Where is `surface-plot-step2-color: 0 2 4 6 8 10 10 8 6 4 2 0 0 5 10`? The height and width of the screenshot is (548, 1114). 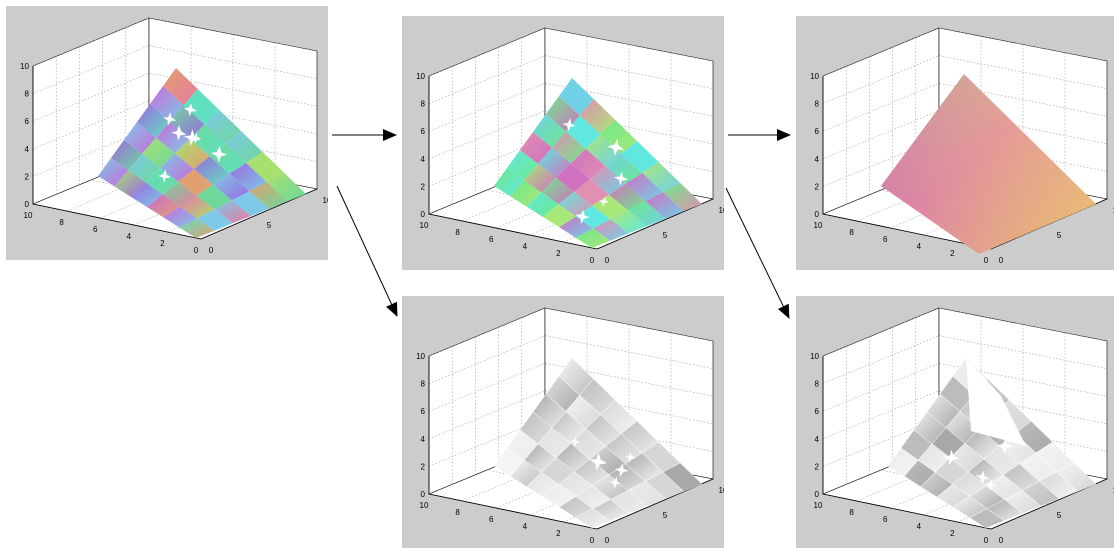 surface-plot-step2-color: 0 2 4 6 8 10 10 8 6 4 2 0 0 5 10 is located at coordinates (962, 146).